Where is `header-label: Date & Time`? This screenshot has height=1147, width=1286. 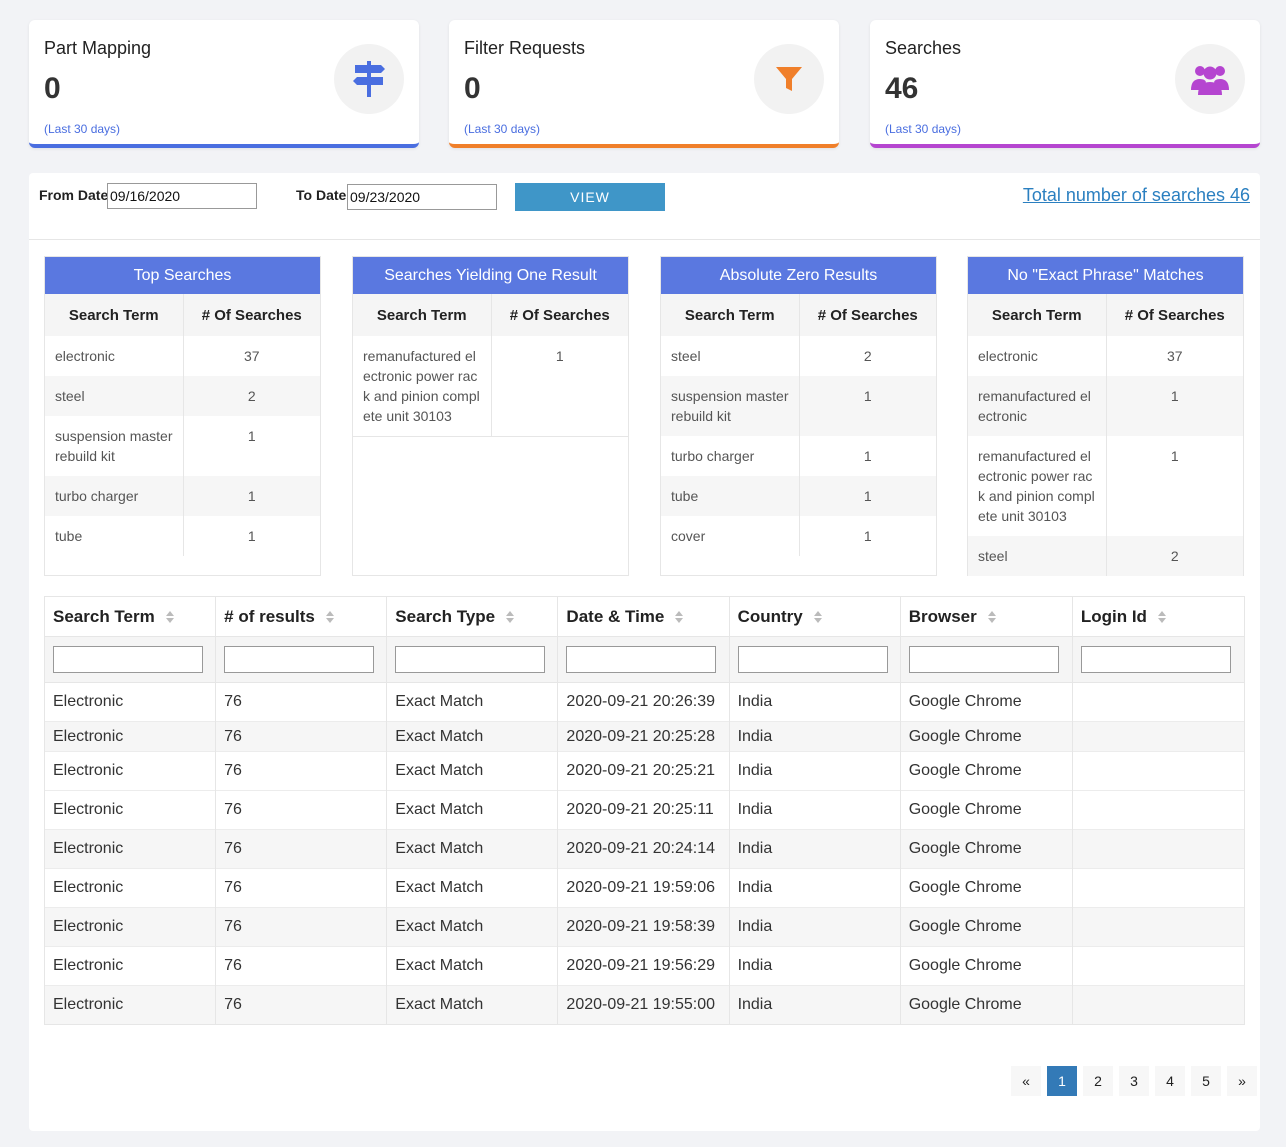
header-label: Date & Time is located at coordinates (615, 616).